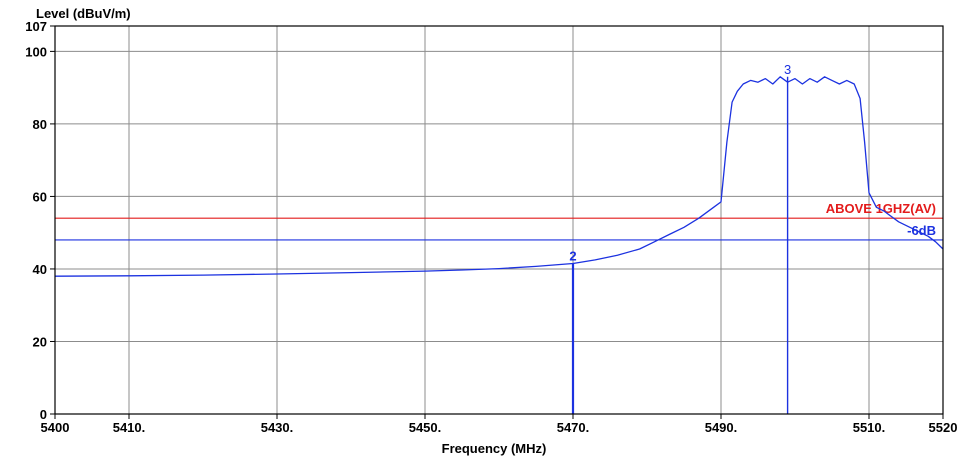 The height and width of the screenshot is (457, 962). I want to click on x-tick-label: 5410., so click(129, 427).